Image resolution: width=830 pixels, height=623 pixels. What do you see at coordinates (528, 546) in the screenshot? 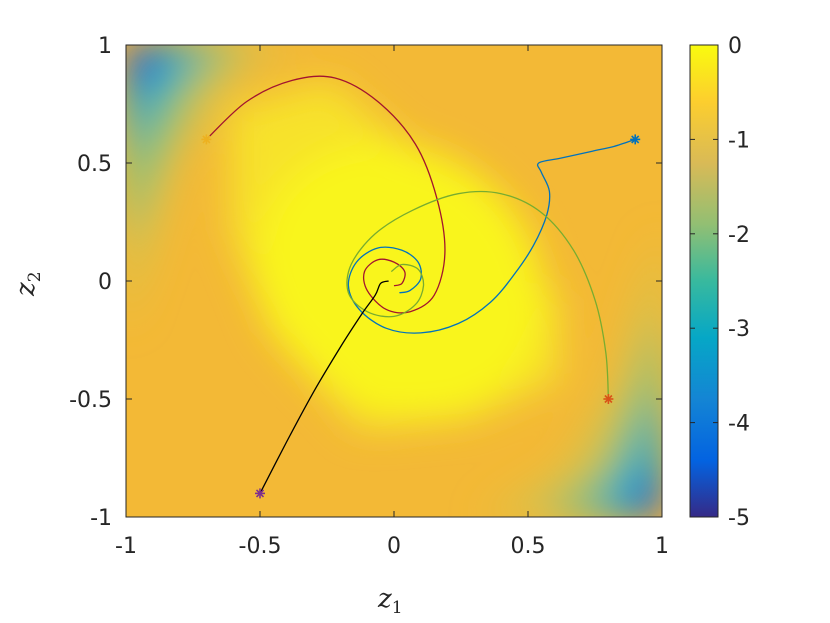
I see `x-tick-label: 0.5` at bounding box center [528, 546].